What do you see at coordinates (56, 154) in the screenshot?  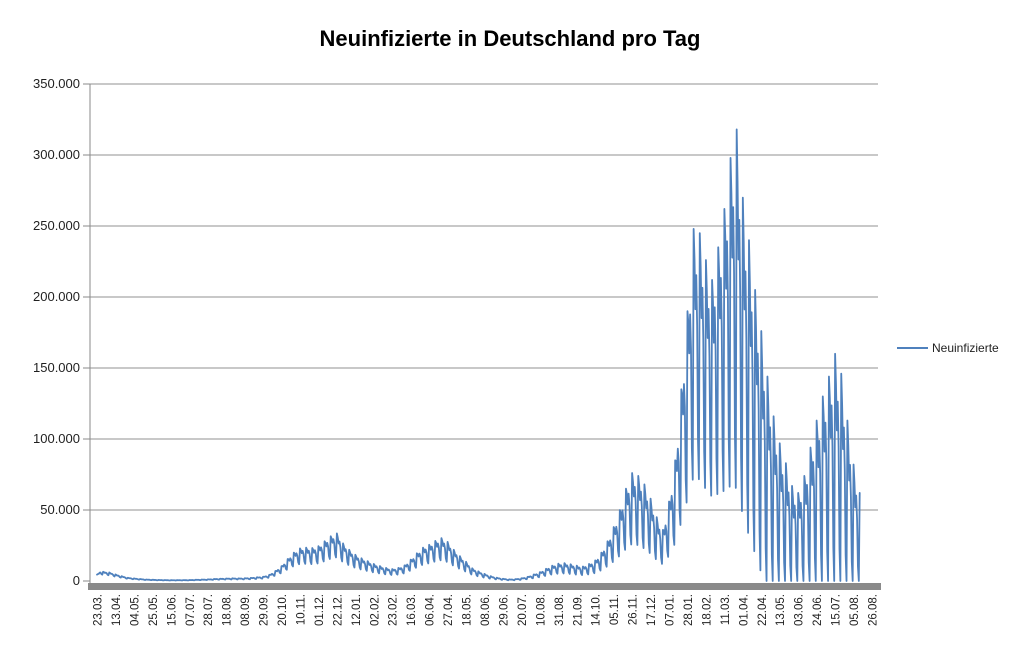 I see `y-axis-label: 300.000` at bounding box center [56, 154].